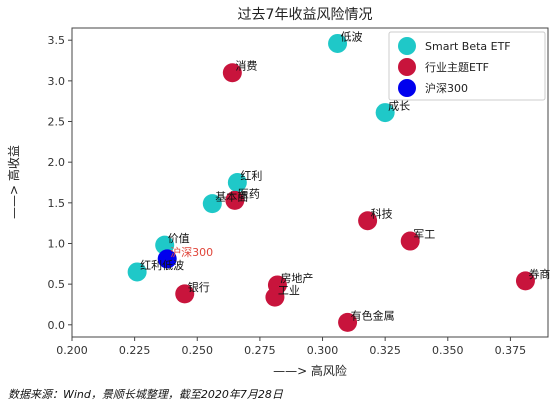 The height and width of the screenshot is (409, 550). What do you see at coordinates (179, 238) in the screenshot?
I see `point-label: 价值` at bounding box center [179, 238].